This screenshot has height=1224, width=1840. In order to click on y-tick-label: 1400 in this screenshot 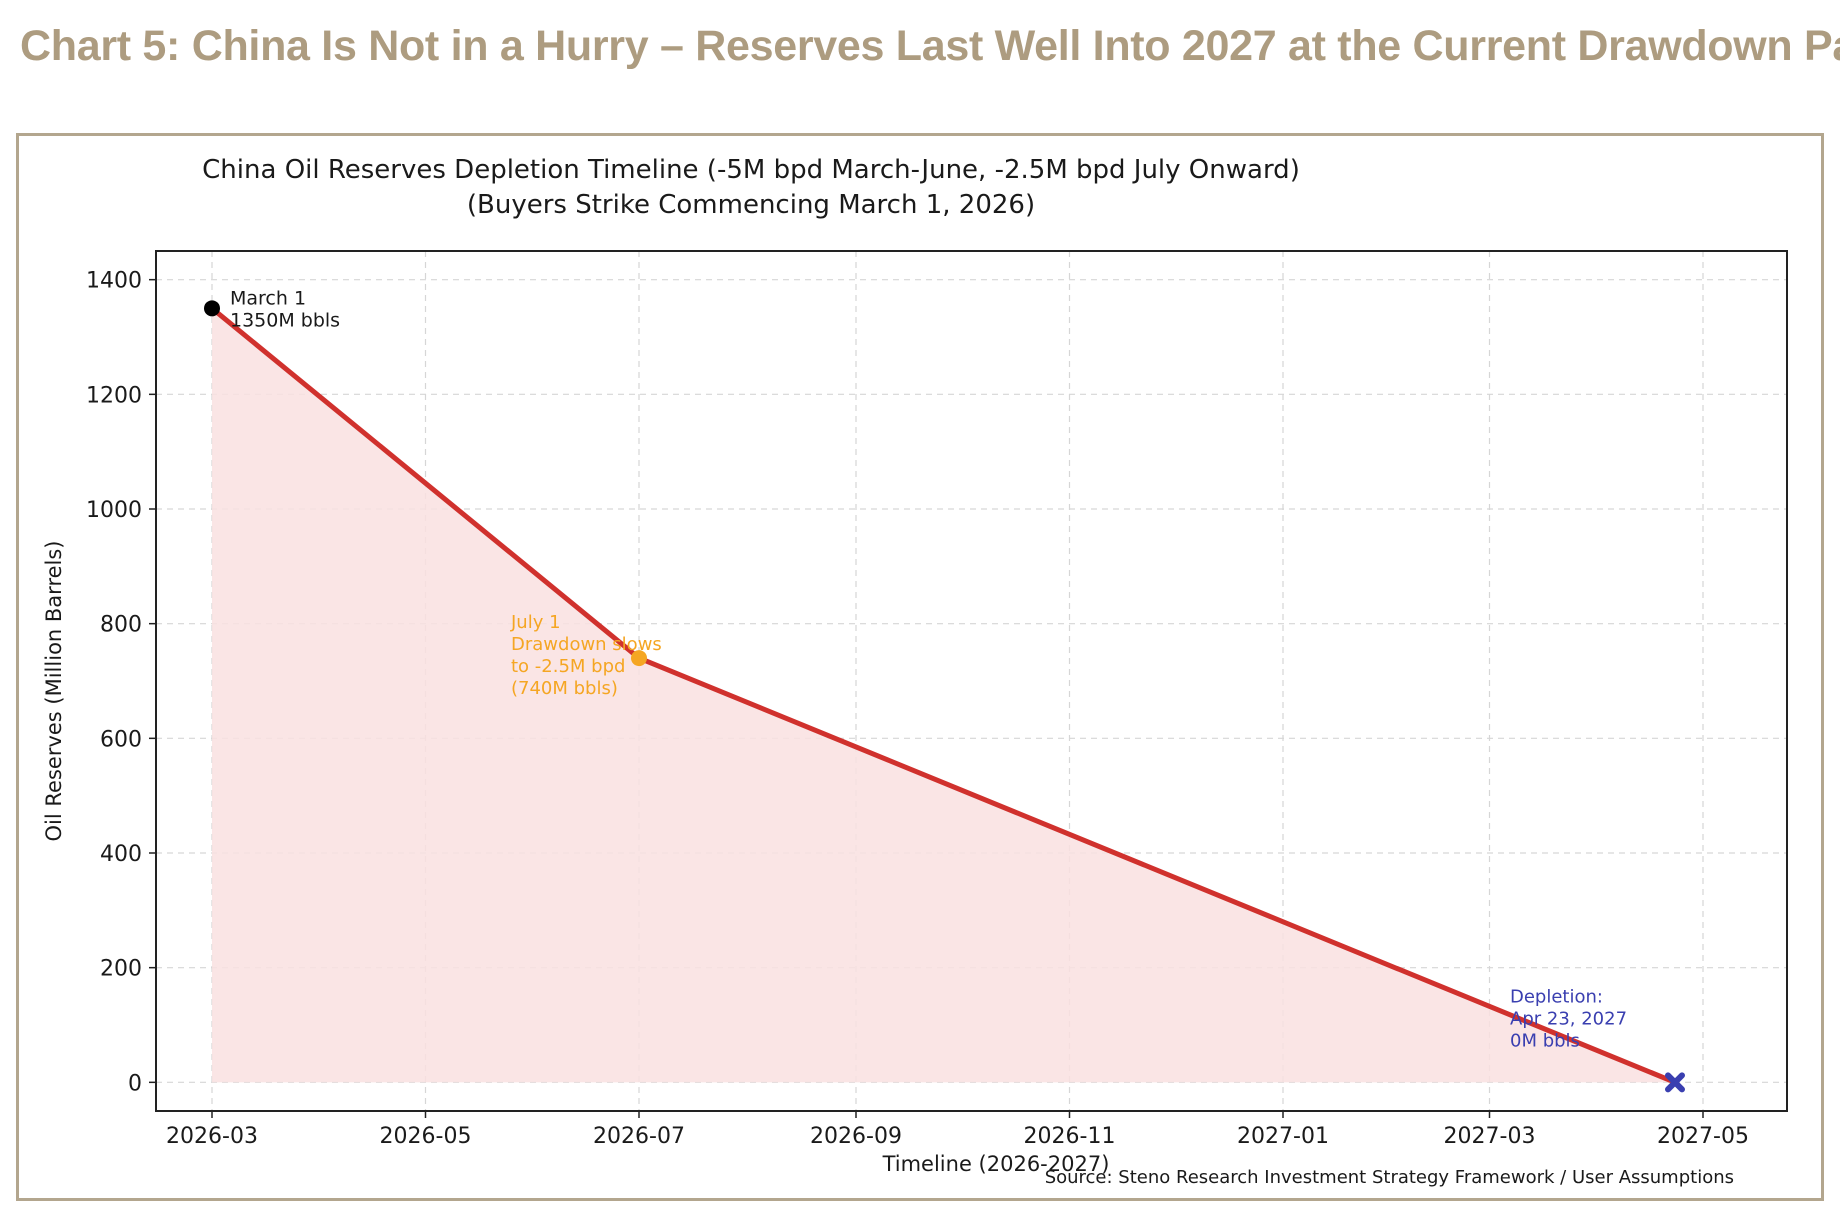, I will do `click(114, 281)`.